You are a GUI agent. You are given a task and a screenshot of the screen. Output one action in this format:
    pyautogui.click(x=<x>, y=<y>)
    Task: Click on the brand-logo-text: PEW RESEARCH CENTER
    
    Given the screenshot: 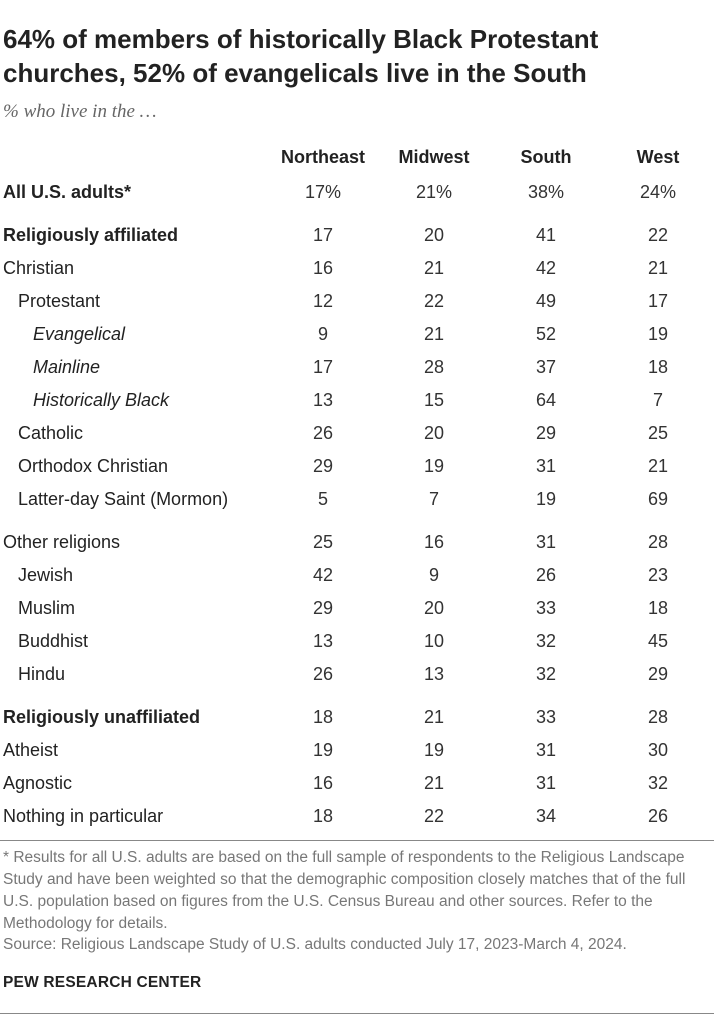 What is the action you would take?
    pyautogui.click(x=102, y=982)
    